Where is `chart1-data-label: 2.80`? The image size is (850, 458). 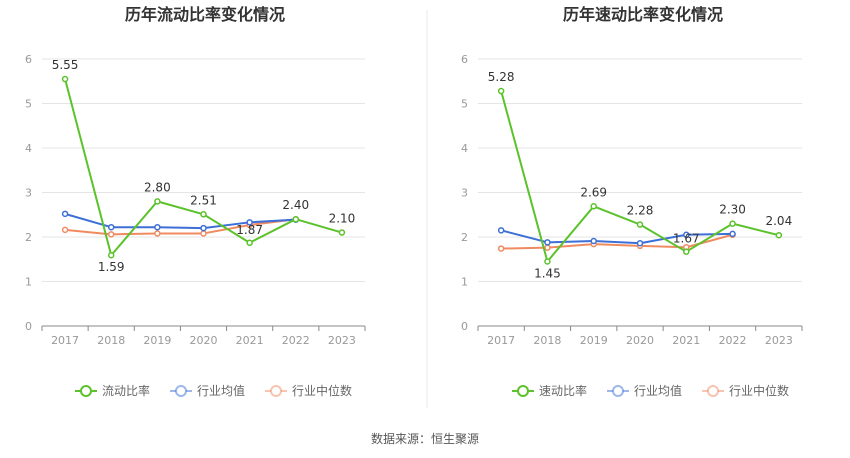 chart1-data-label: 2.80 is located at coordinates (157, 187).